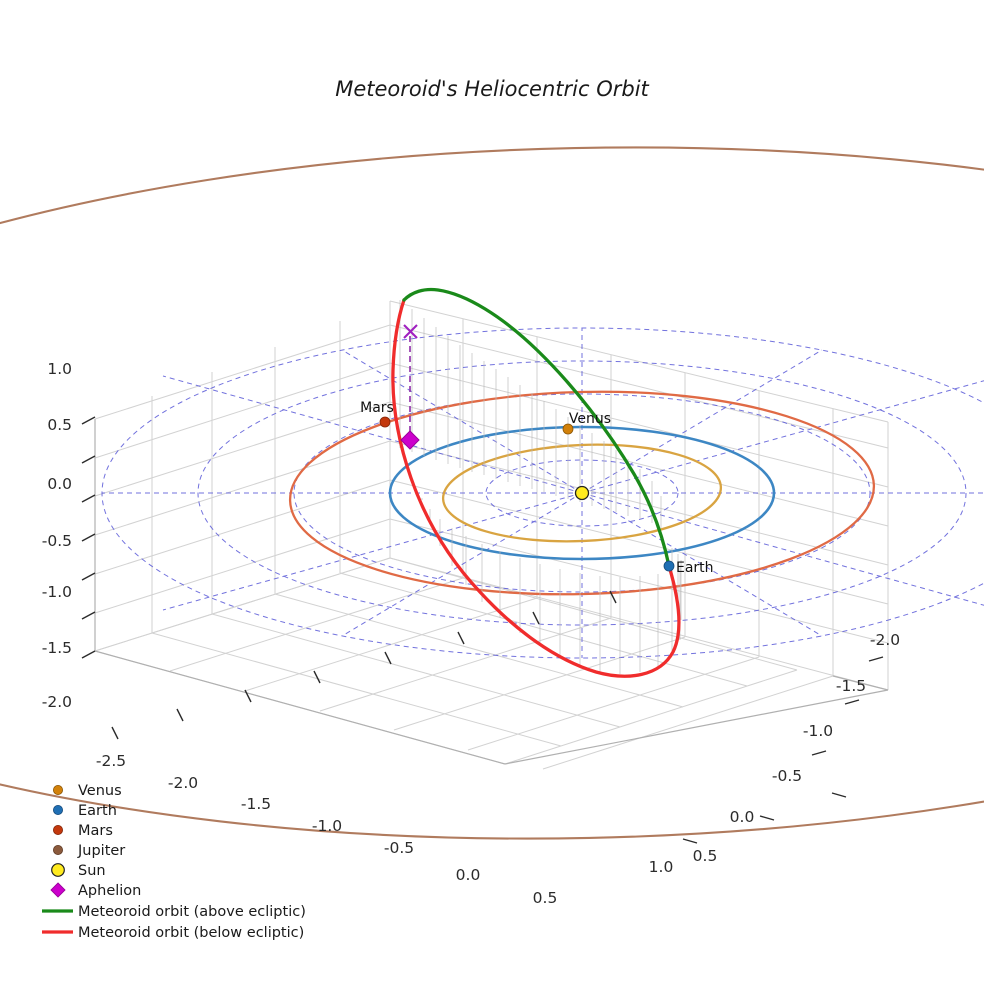 This screenshot has height=984, width=984. I want to click on x-tick--1.0, so click(317, 677).